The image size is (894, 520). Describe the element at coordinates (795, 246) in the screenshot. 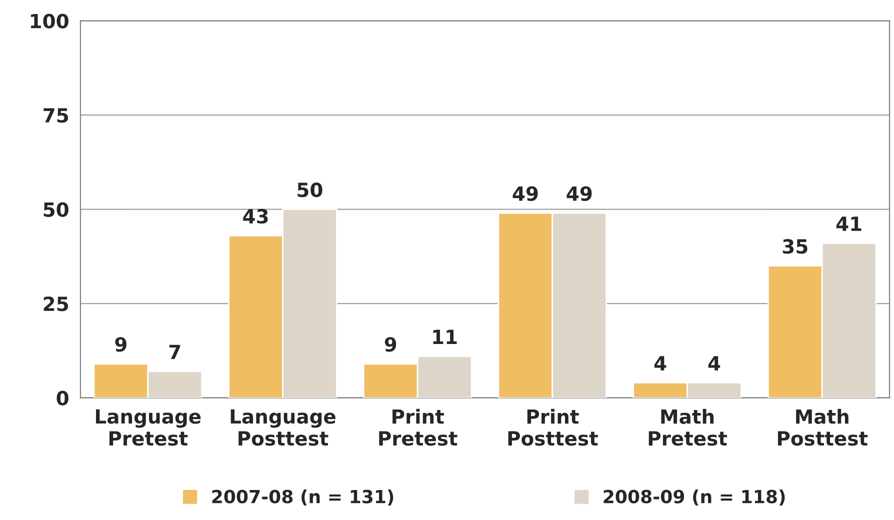

I see `data-label: 35` at that location.